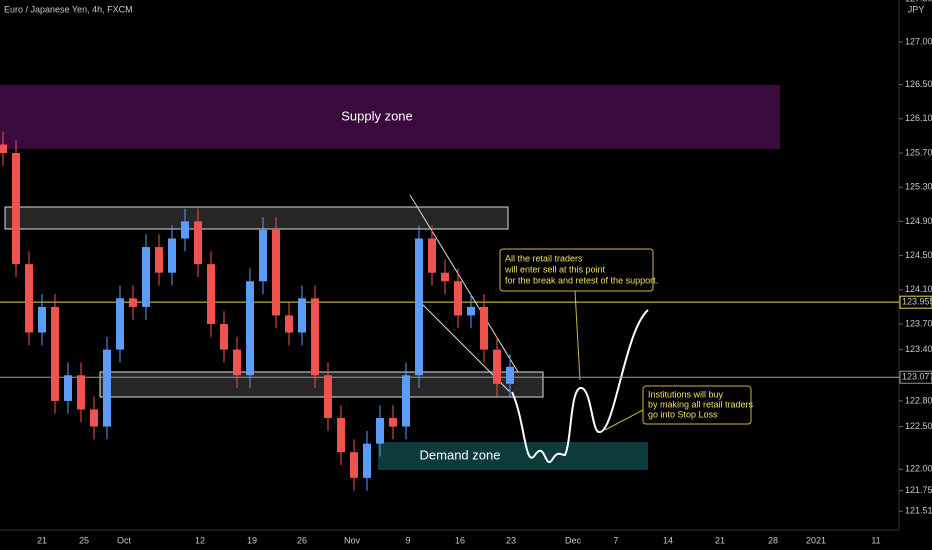 This screenshot has height=550, width=932. What do you see at coordinates (84, 540) in the screenshot?
I see `x-tick-label: 25` at bounding box center [84, 540].